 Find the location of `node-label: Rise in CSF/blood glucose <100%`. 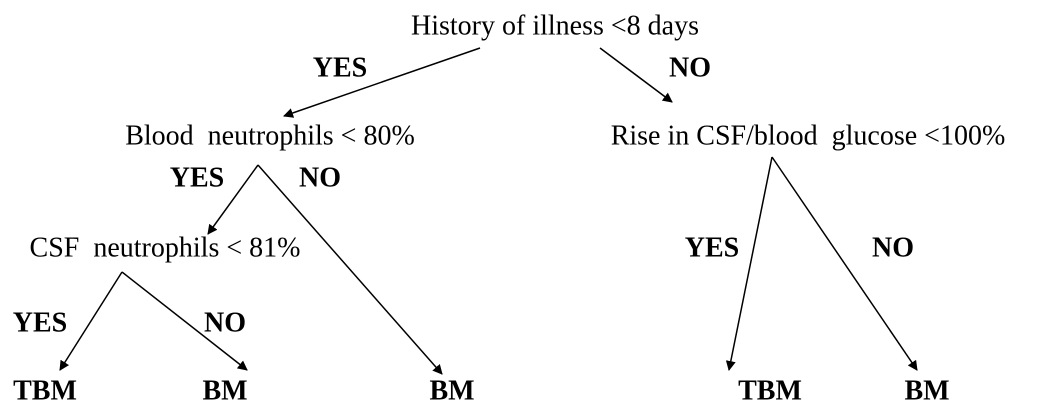

node-label: Rise in CSF/blood glucose <100% is located at coordinates (808, 135).